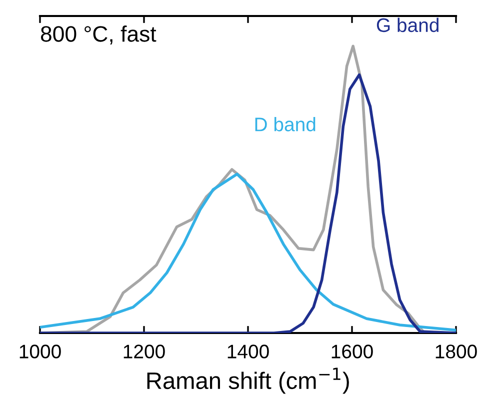  What do you see at coordinates (144, 351) in the screenshot?
I see `x-tick-label: 1200` at bounding box center [144, 351].